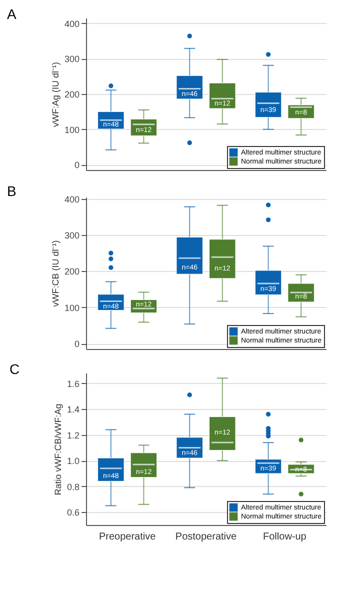 Image resolution: width=340 pixels, height=610 pixels. What do you see at coordinates (55, 94) in the screenshot?
I see `y-axis-title: vWF:Ag (IU dl⁻¹)` at bounding box center [55, 94].